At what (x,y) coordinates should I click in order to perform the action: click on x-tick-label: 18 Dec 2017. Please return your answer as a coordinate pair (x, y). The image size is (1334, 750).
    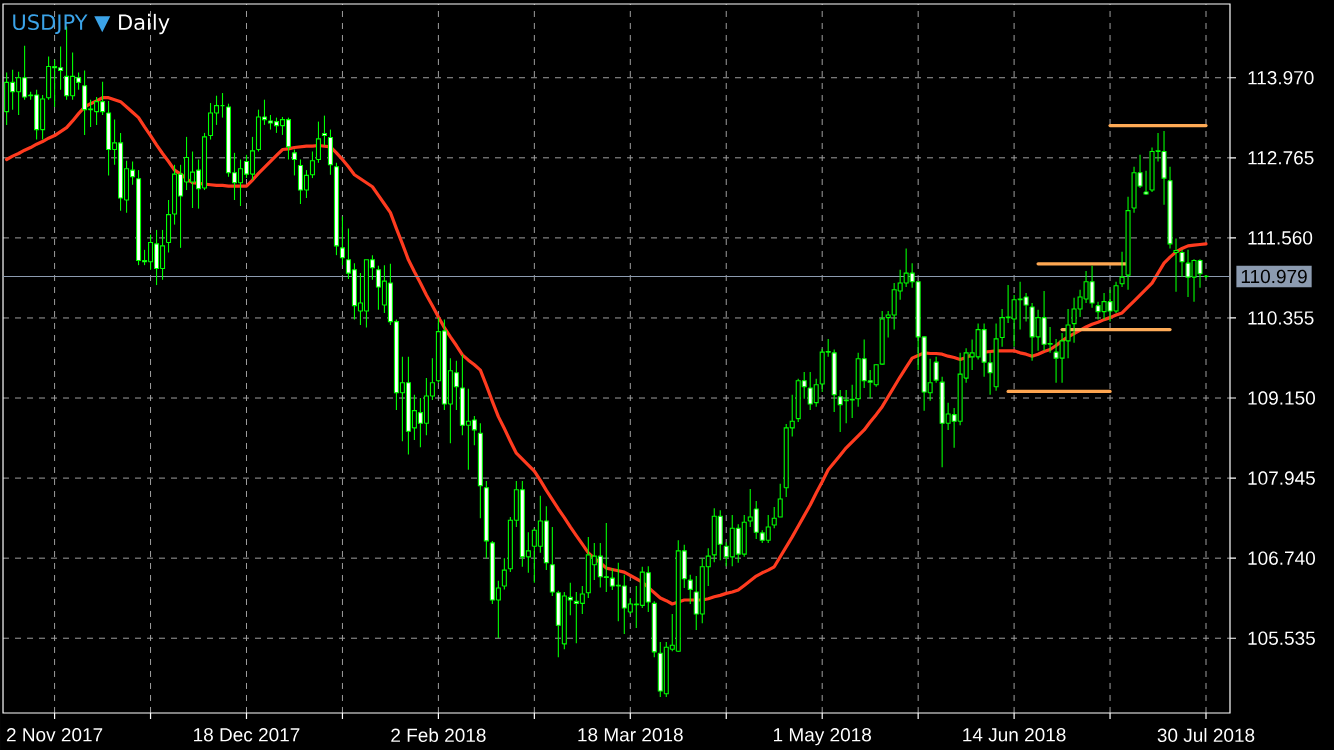
    Looking at the image, I should click on (247, 735).